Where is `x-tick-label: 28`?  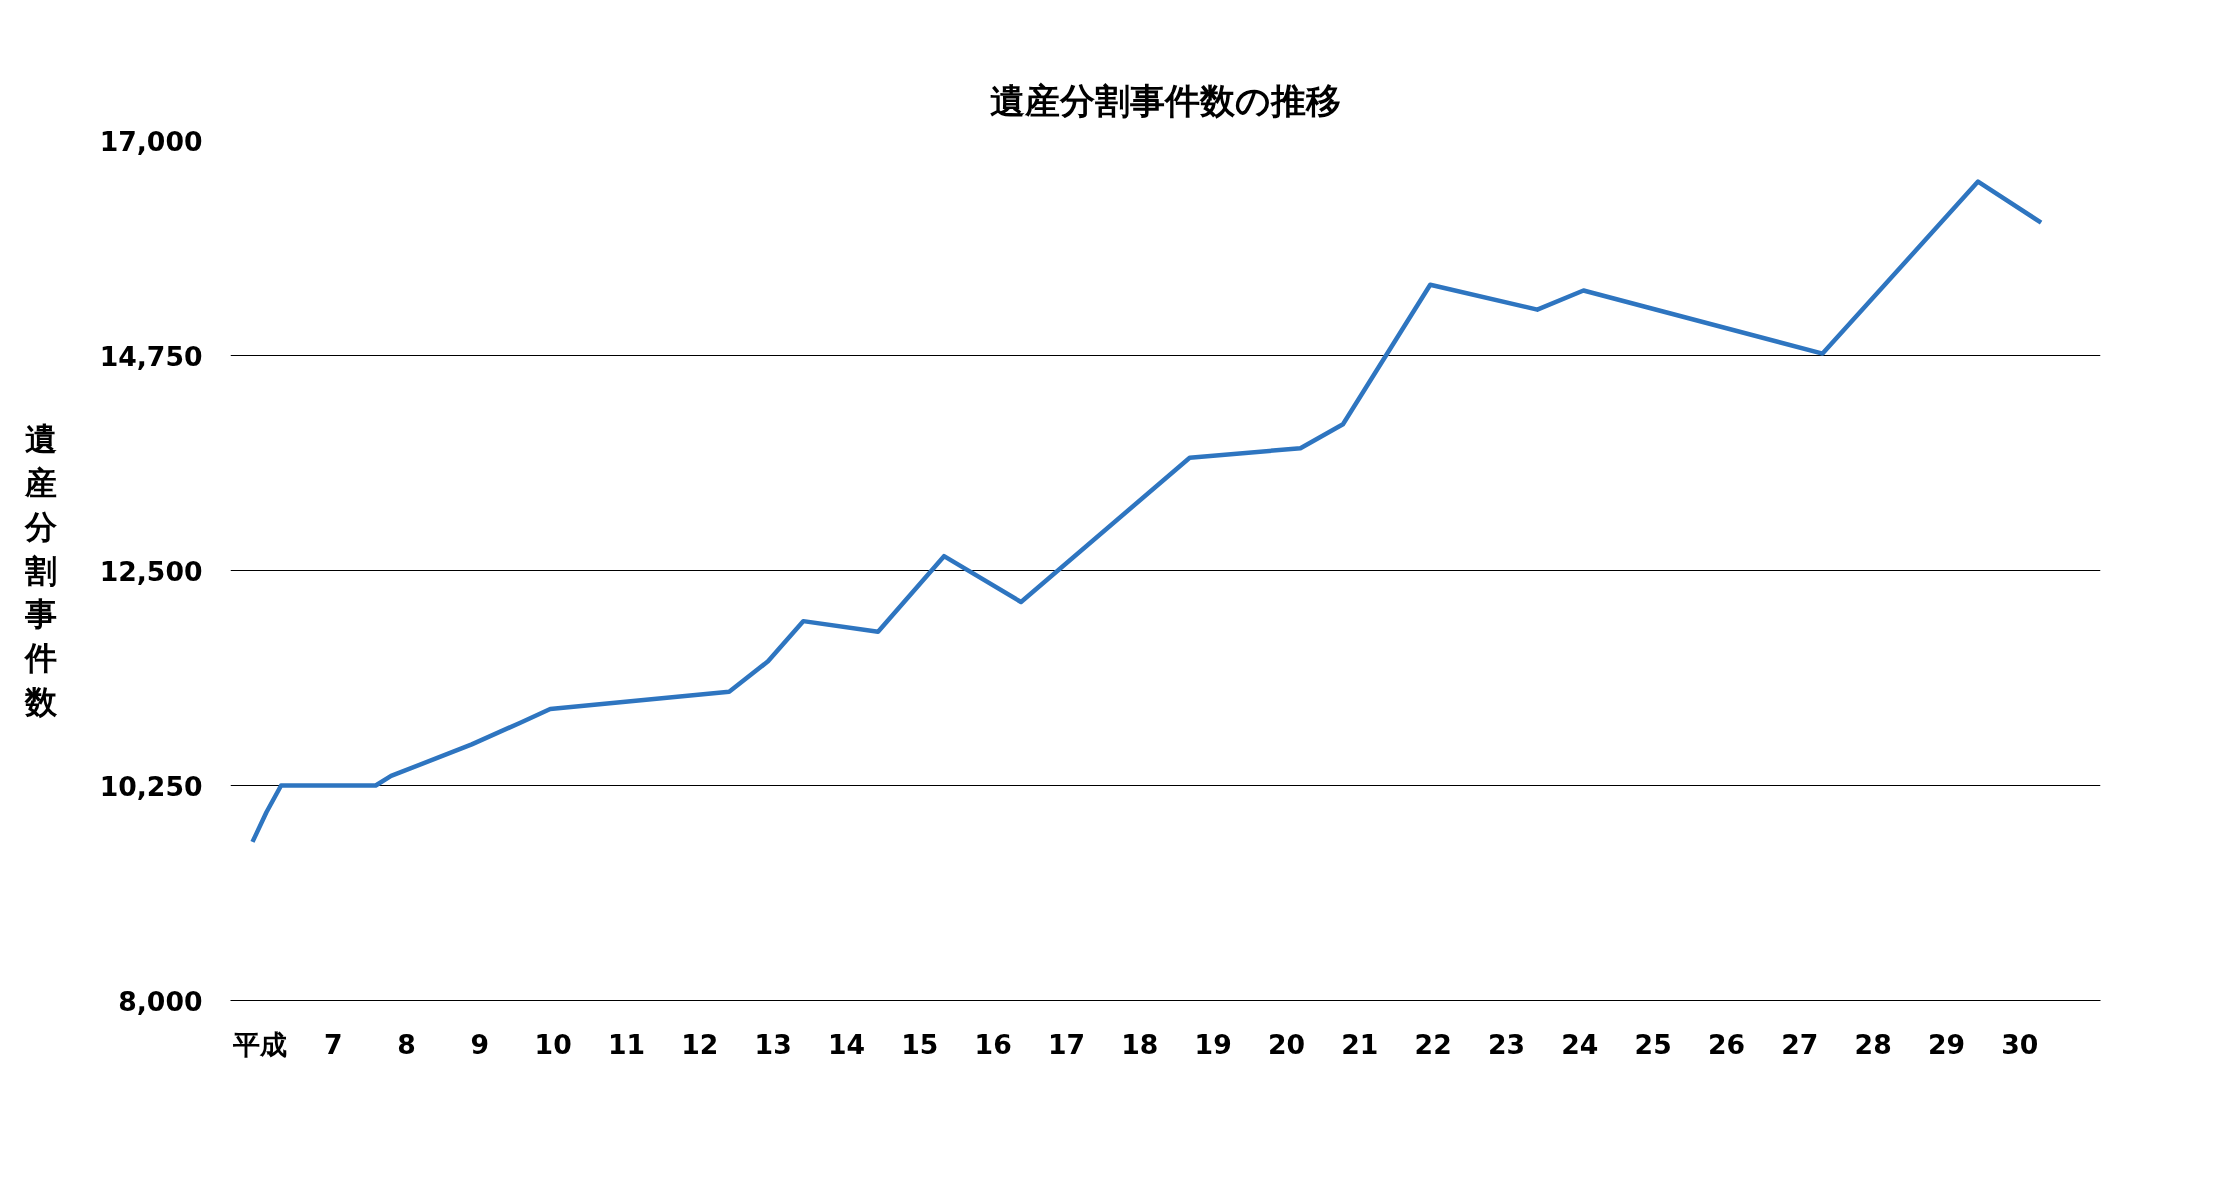
x-tick-label: 28 is located at coordinates (1873, 1044).